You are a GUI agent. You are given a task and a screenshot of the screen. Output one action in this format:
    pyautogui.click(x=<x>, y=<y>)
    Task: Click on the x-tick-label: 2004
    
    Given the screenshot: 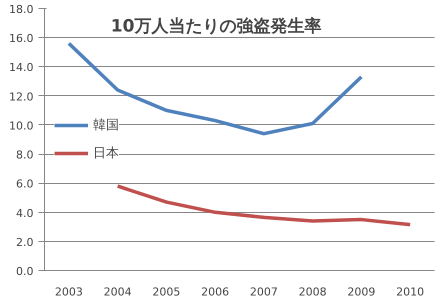 What is the action you would take?
    pyautogui.click(x=118, y=292)
    